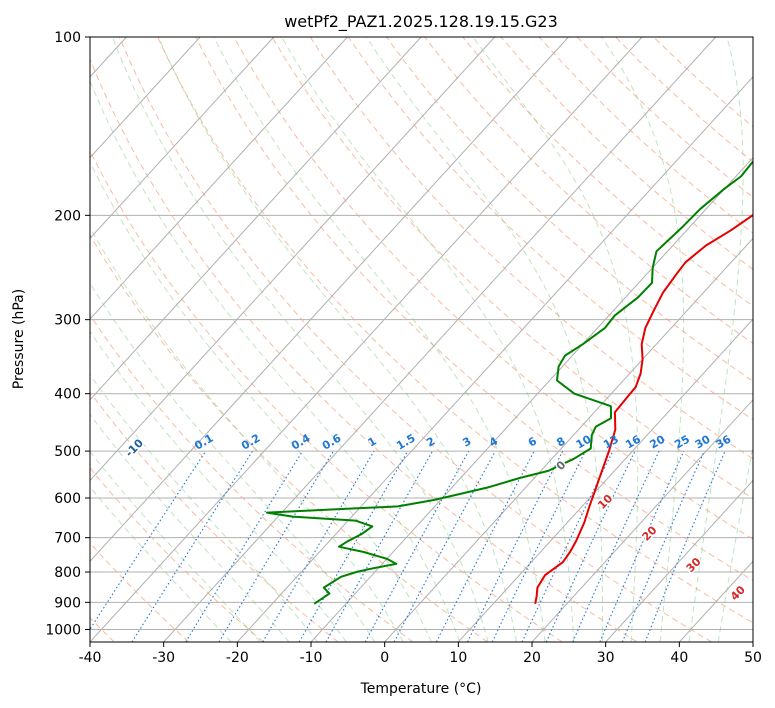 The height and width of the screenshot is (708, 775). Describe the element at coordinates (753, 658) in the screenshot. I see `x-tick-label: 50` at that location.